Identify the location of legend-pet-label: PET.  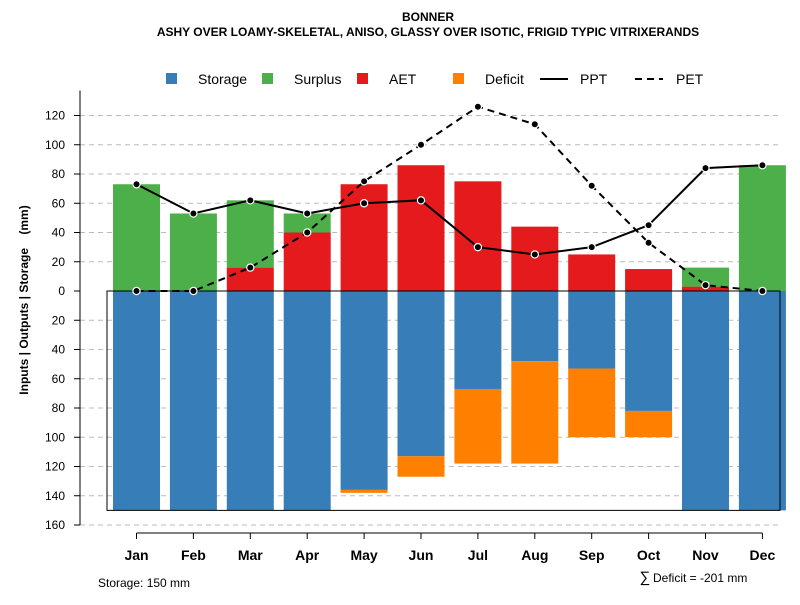
(690, 79).